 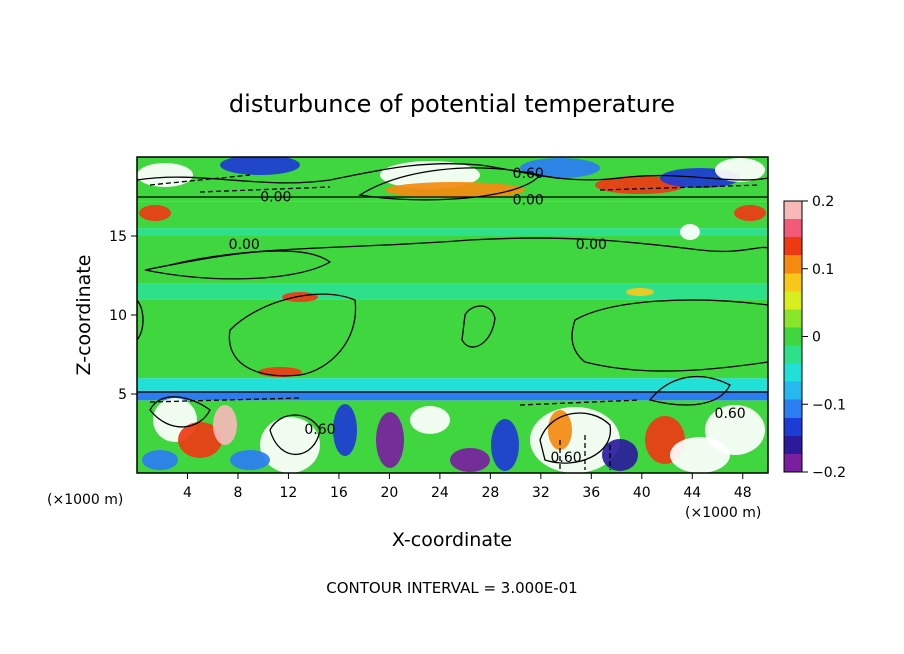 I want to click on colorbar-tick-label: 0.1, so click(x=823, y=270).